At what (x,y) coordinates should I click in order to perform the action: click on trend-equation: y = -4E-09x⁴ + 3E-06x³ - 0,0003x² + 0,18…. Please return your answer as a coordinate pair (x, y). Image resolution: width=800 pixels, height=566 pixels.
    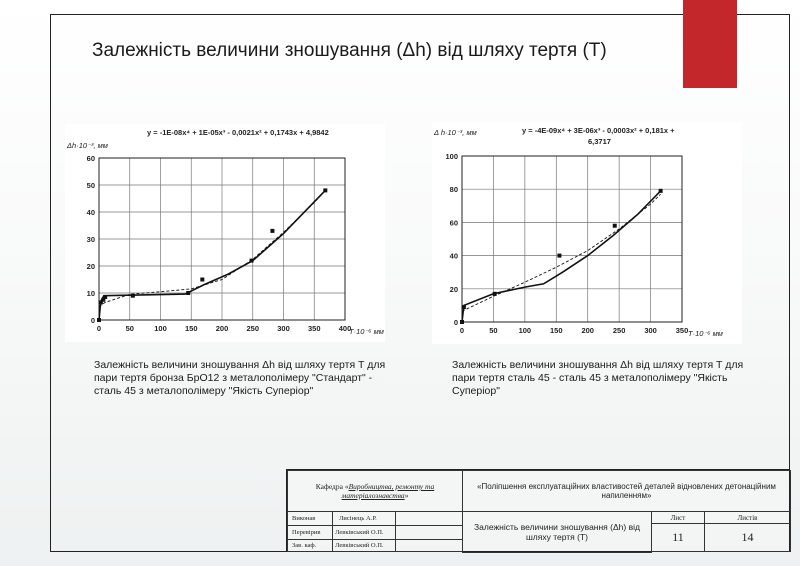
    Looking at the image, I should click on (598, 130).